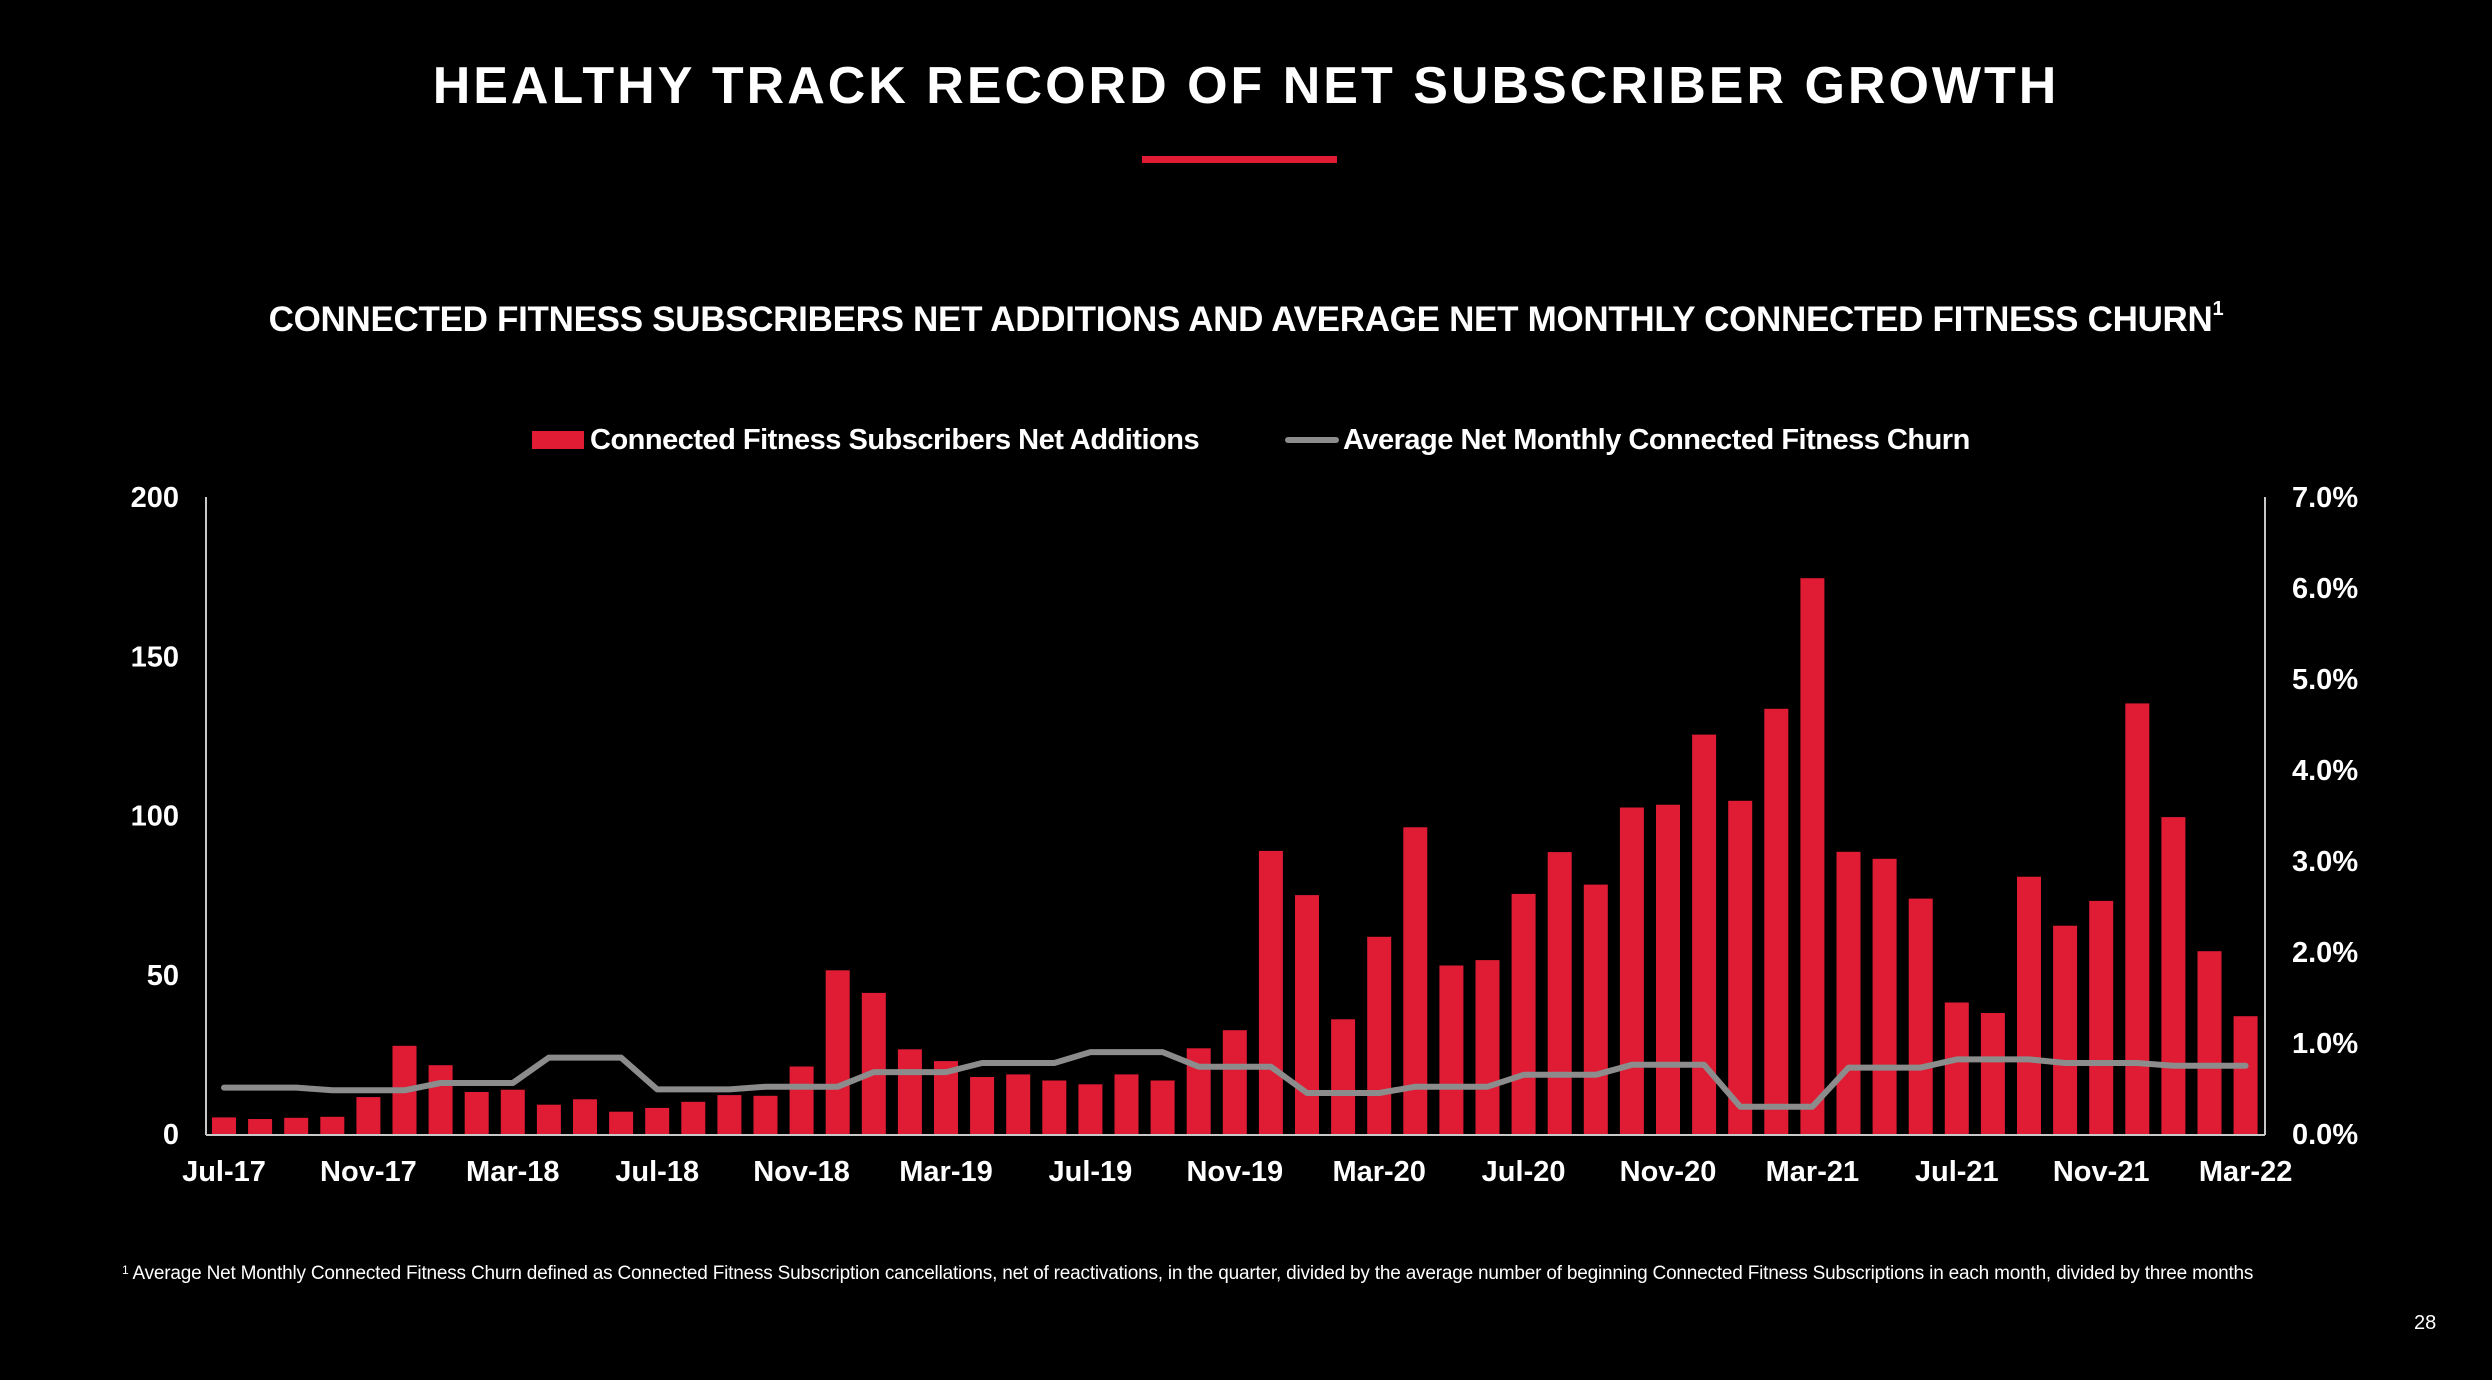  I want to click on y-tick-label: 50, so click(163, 976).